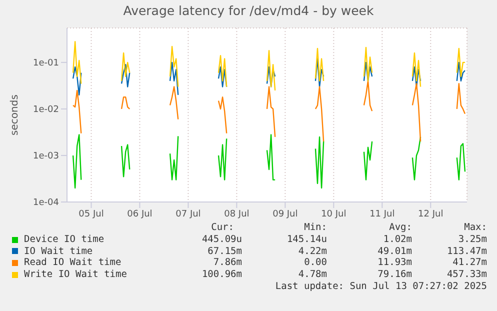 This screenshot has height=311, width=497. Describe the element at coordinates (46, 110) in the screenshot. I see `y-tick-label: 1e-02` at that location.